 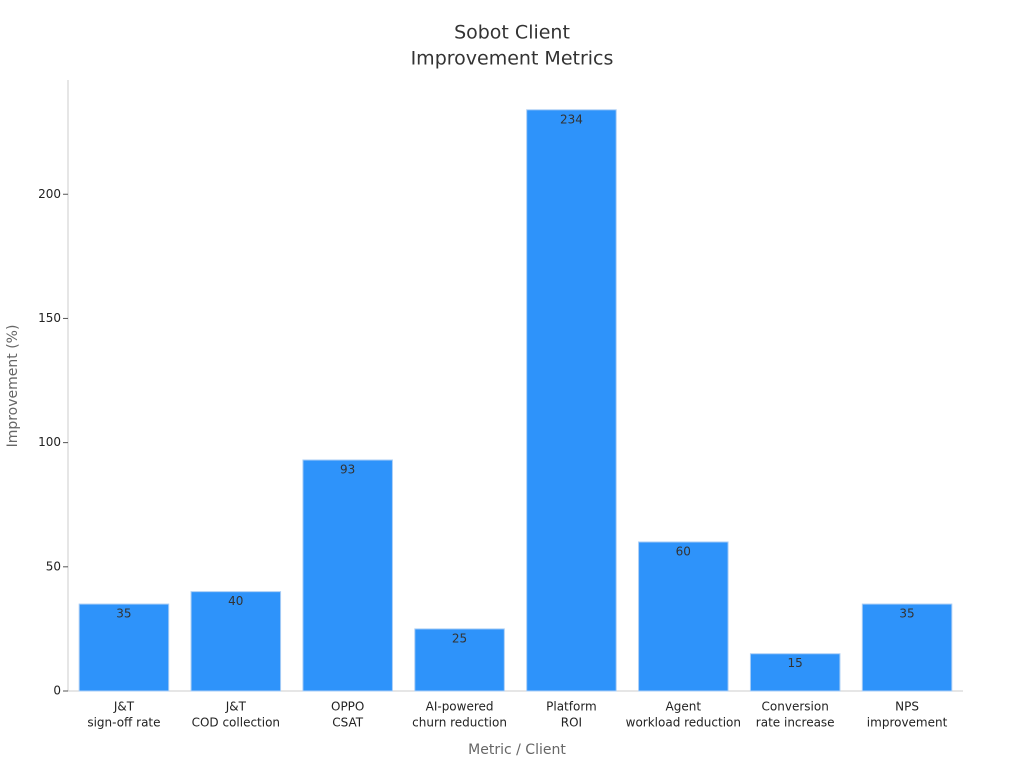 I want to click on value-label: 15, so click(x=795, y=663).